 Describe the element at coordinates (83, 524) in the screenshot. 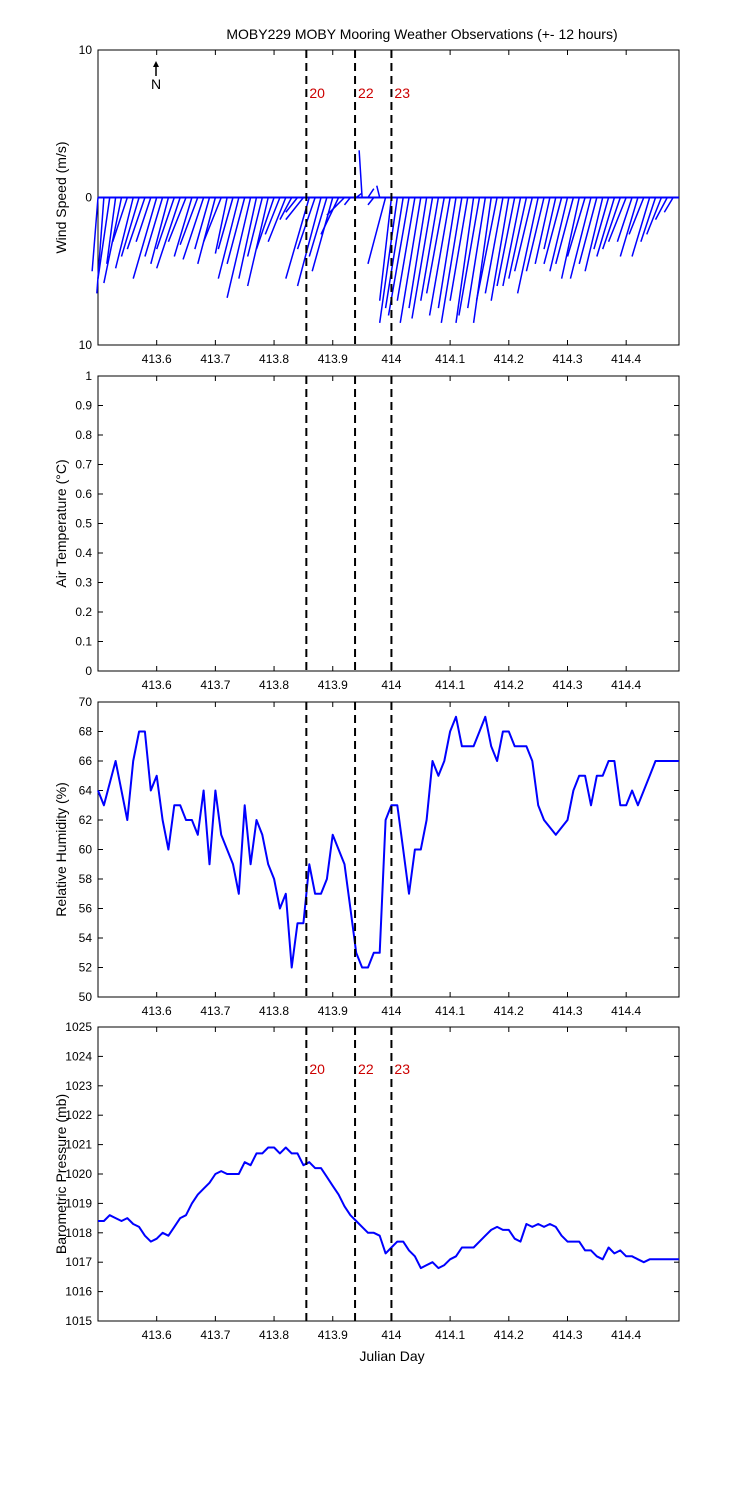

I see `y-tick-label: 0.5` at that location.